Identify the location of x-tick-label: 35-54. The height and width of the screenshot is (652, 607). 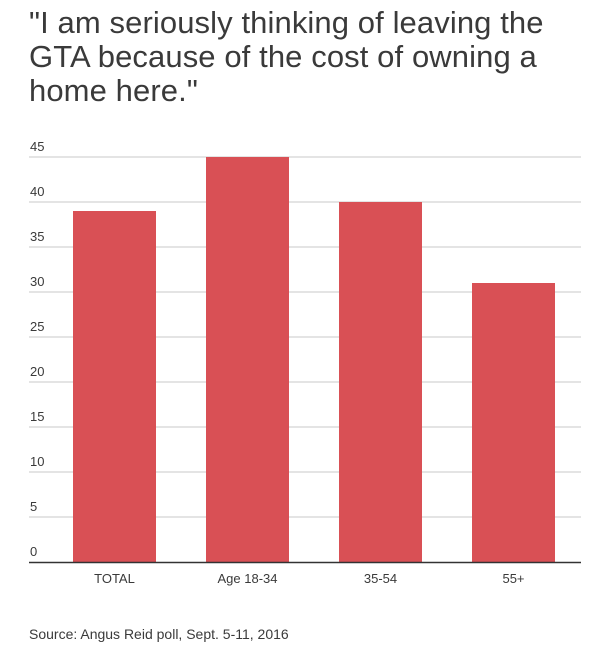
(380, 578).